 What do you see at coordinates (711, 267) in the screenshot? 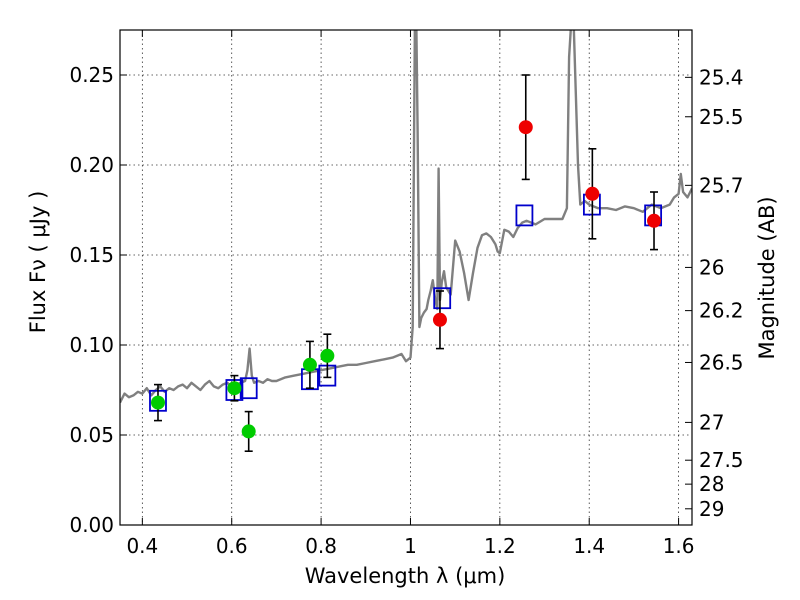
I see `mag-tick-label: 26` at bounding box center [711, 267].